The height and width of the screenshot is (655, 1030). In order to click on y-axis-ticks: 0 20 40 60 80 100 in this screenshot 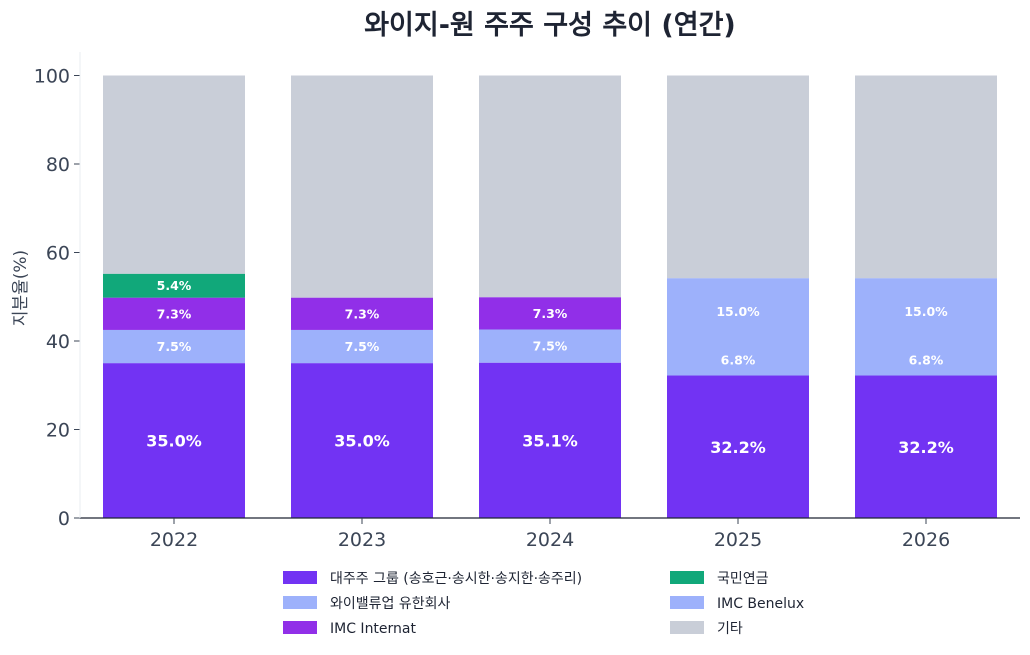, I will do `click(57, 298)`.